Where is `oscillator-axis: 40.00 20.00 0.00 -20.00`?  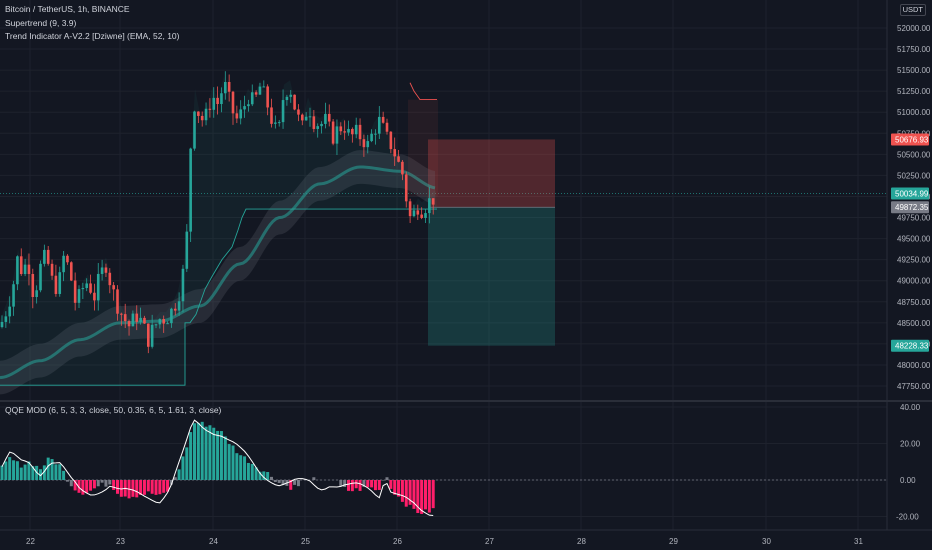
oscillator-axis: 40.00 20.00 0.00 -20.00 is located at coordinates (908, 462).